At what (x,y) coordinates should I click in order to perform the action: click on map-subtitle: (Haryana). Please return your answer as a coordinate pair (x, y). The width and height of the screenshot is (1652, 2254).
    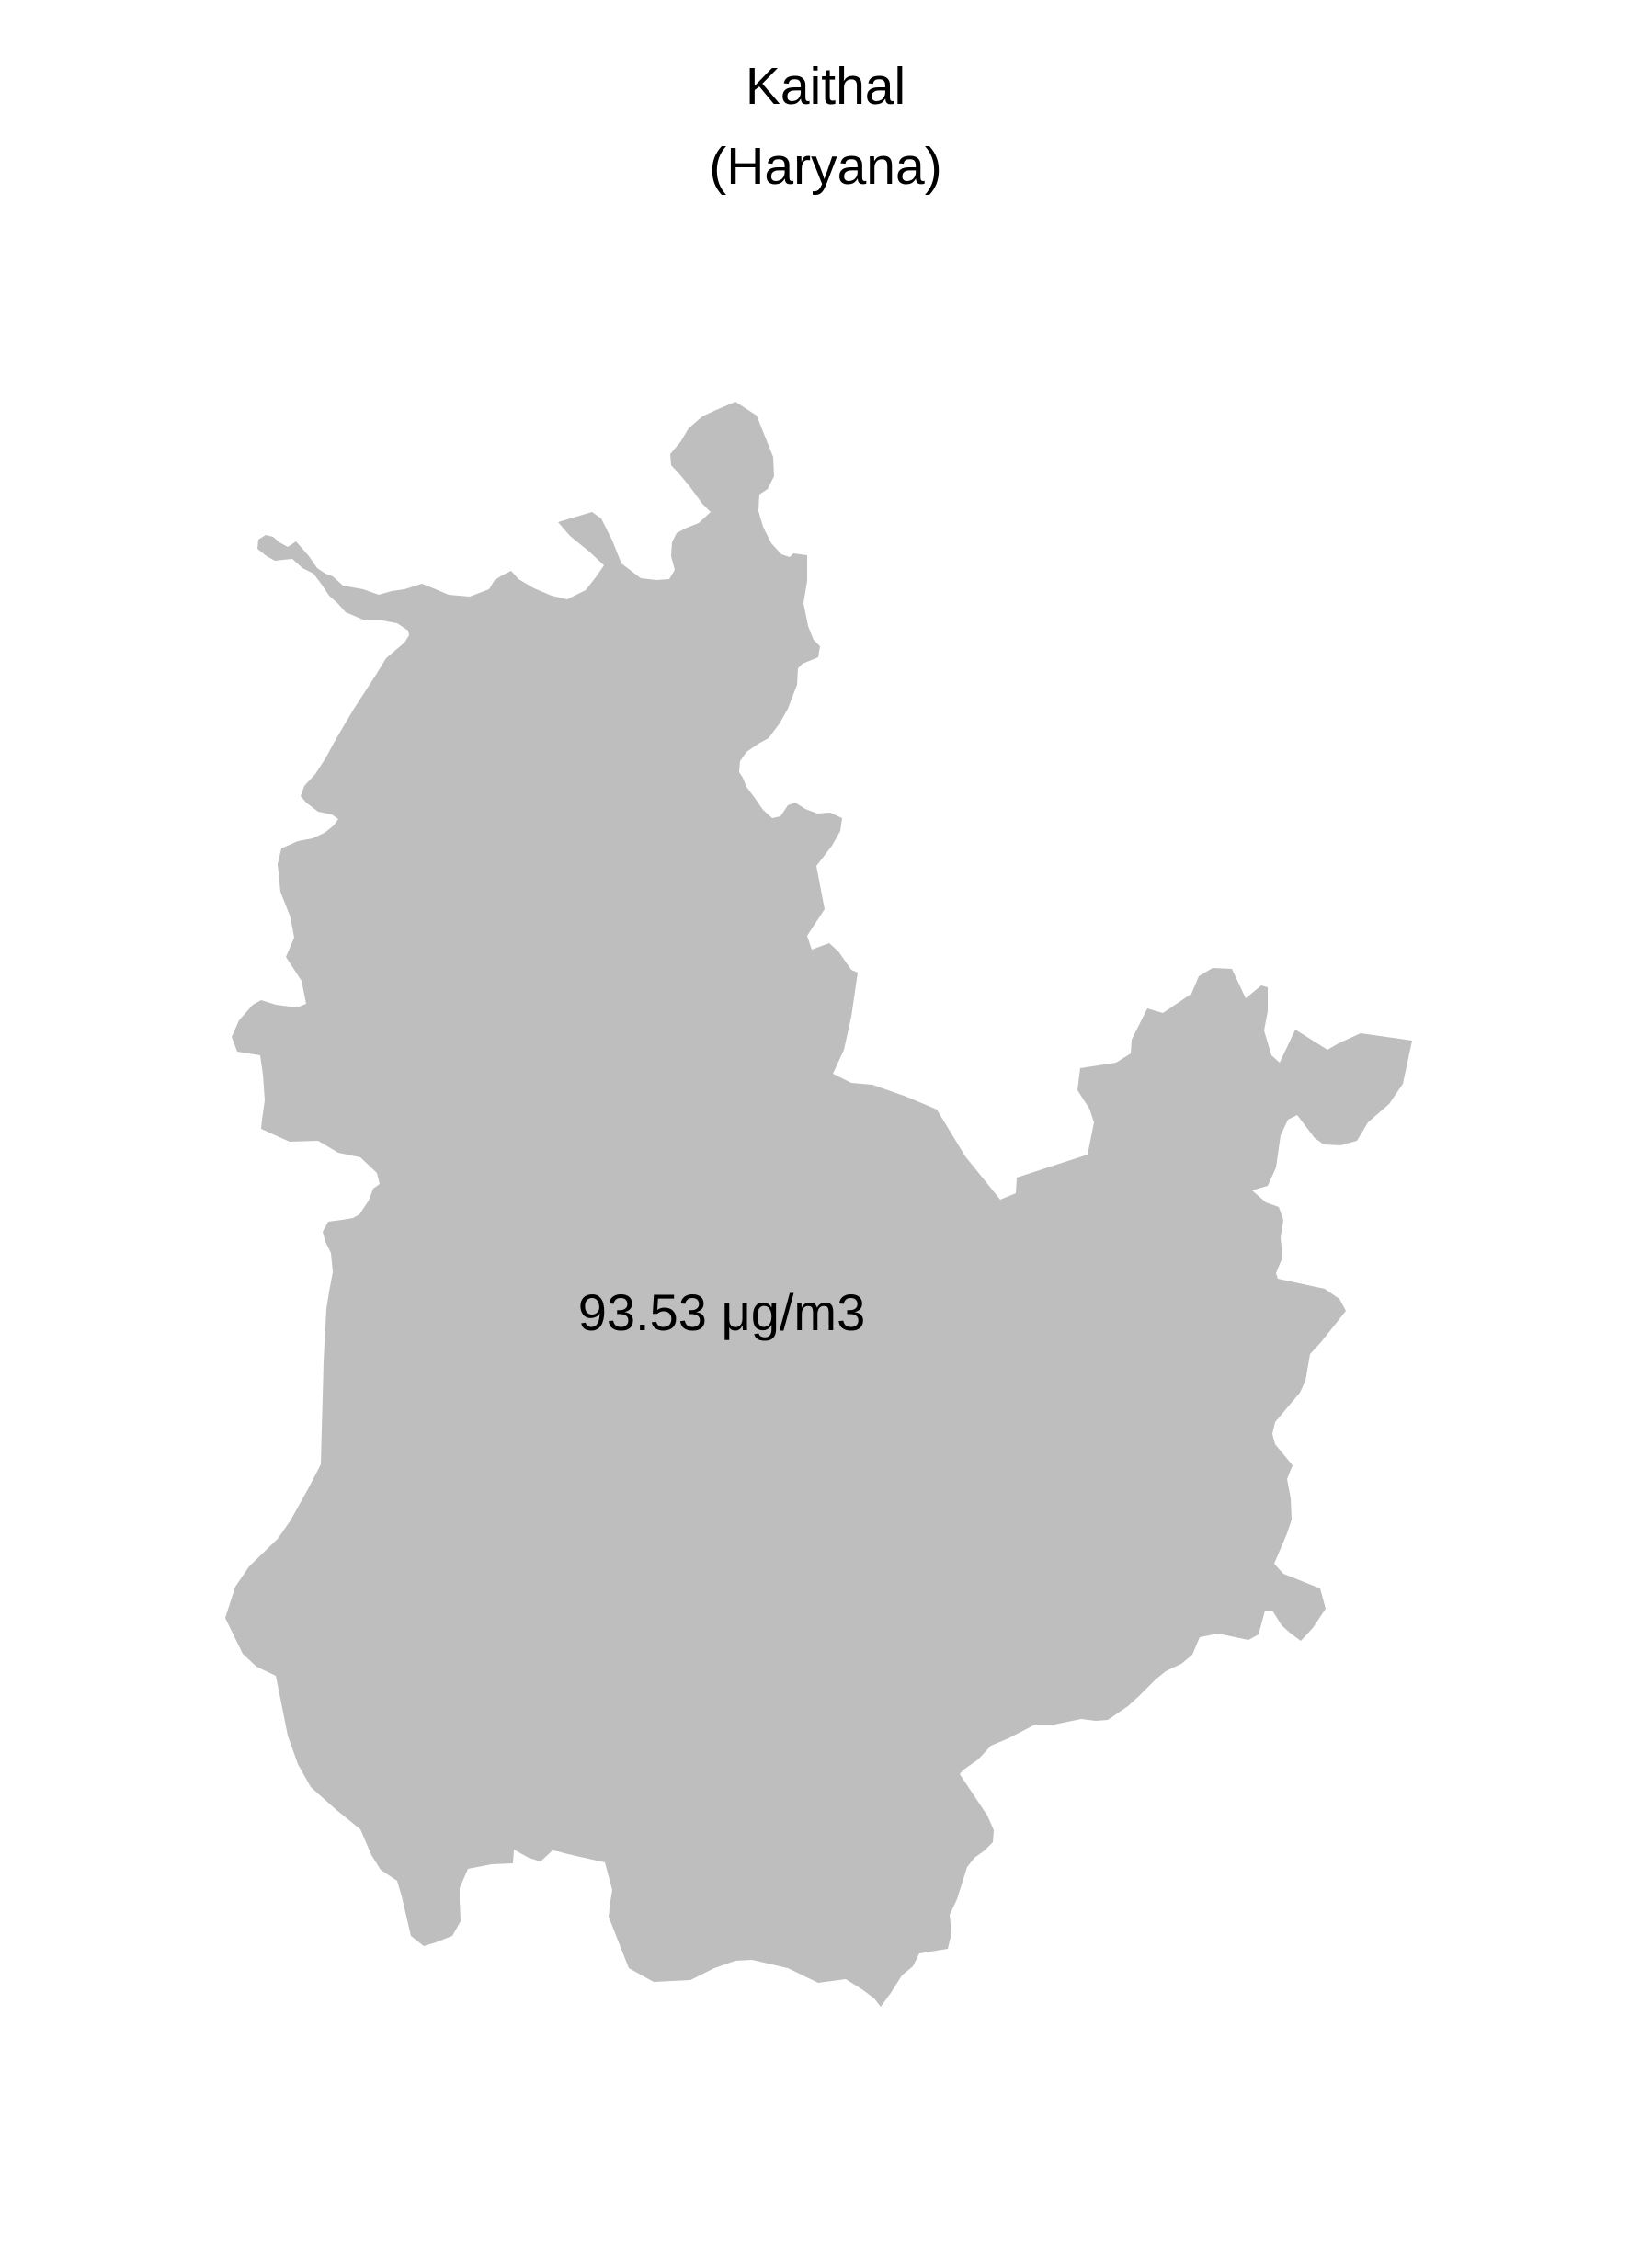
    Looking at the image, I should click on (825, 166).